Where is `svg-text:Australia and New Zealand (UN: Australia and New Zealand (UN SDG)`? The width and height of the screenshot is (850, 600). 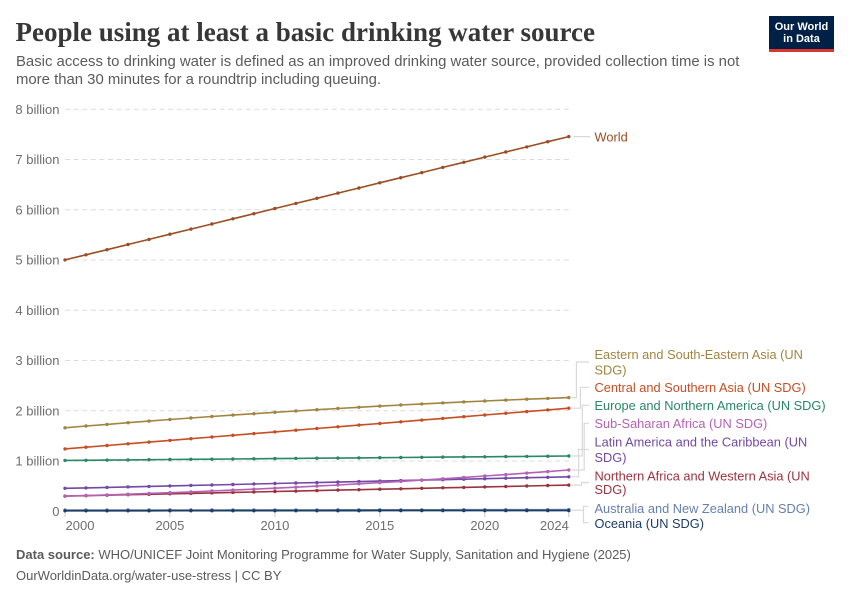 svg-text:Australia and New Zealand (UN: Australia and New Zealand (UN SDG) is located at coordinates (703, 508).